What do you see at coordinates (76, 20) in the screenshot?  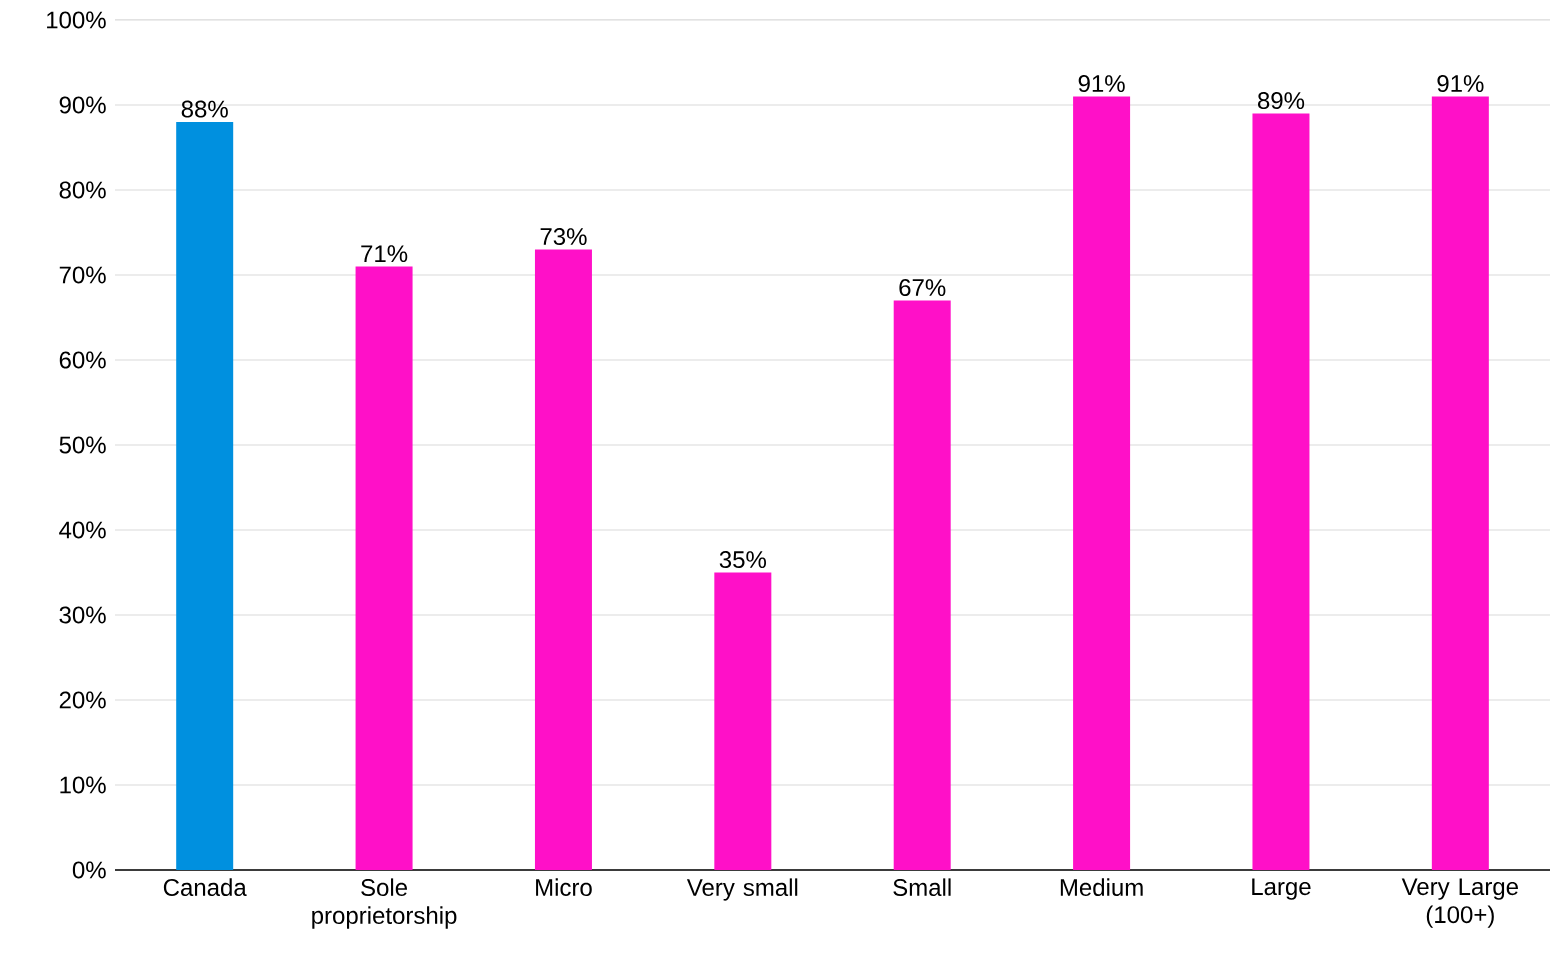 I see `y-tick-label: 100%` at bounding box center [76, 20].